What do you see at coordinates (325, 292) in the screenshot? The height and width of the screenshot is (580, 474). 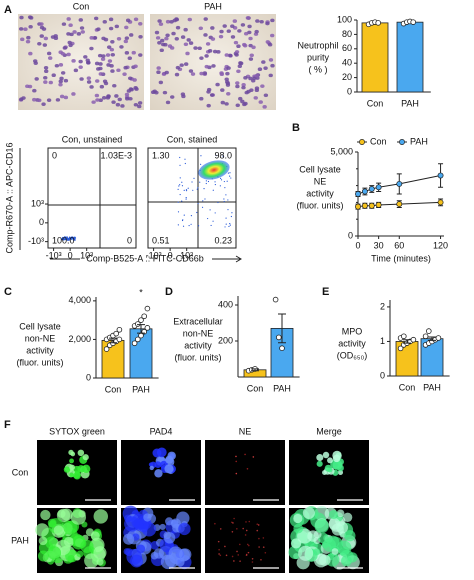 I see `panel-label: E` at bounding box center [325, 292].